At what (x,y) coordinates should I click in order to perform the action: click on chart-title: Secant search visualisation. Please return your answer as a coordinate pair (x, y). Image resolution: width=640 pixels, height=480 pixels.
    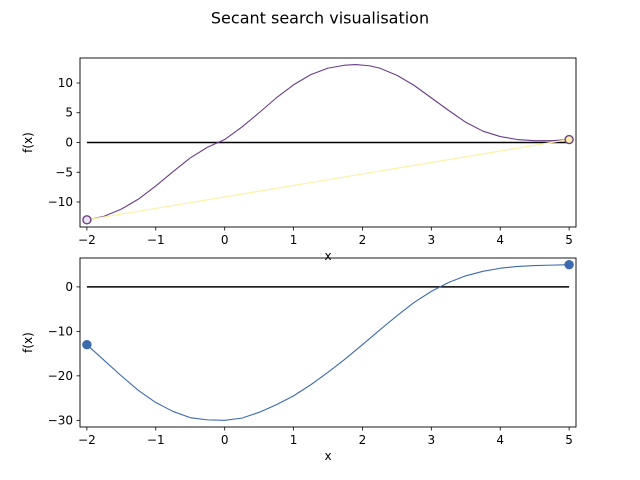
    Looking at the image, I should click on (320, 18).